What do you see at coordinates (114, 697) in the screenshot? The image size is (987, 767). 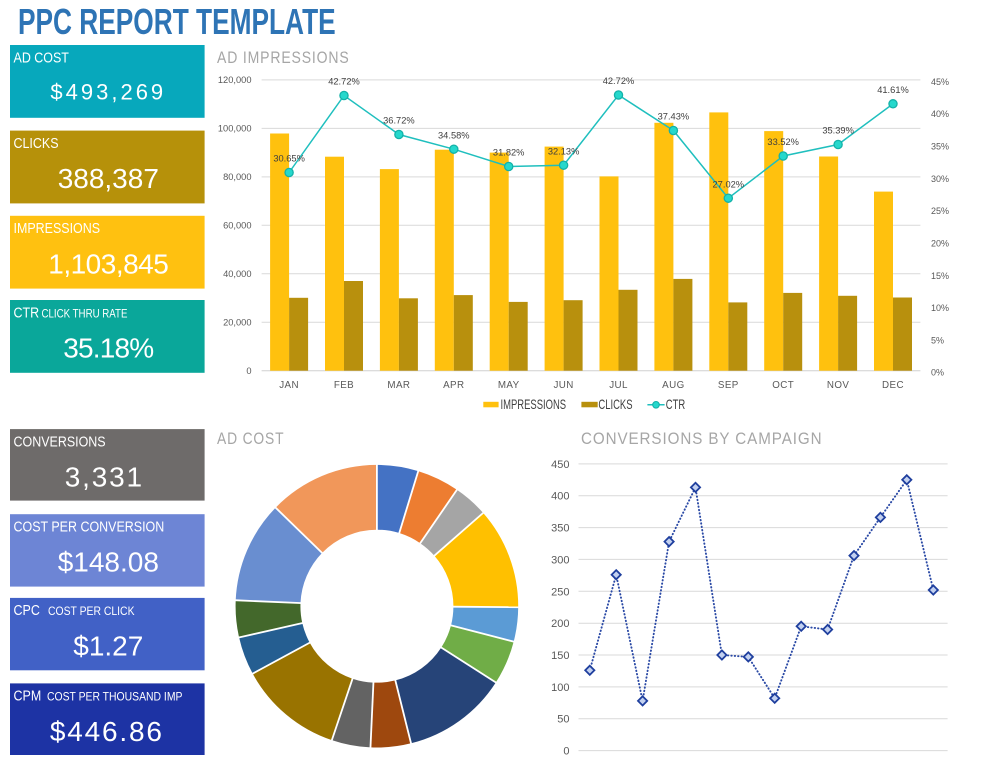 I see `svg-text: COST PER THOUSAND IMP` at bounding box center [114, 697].